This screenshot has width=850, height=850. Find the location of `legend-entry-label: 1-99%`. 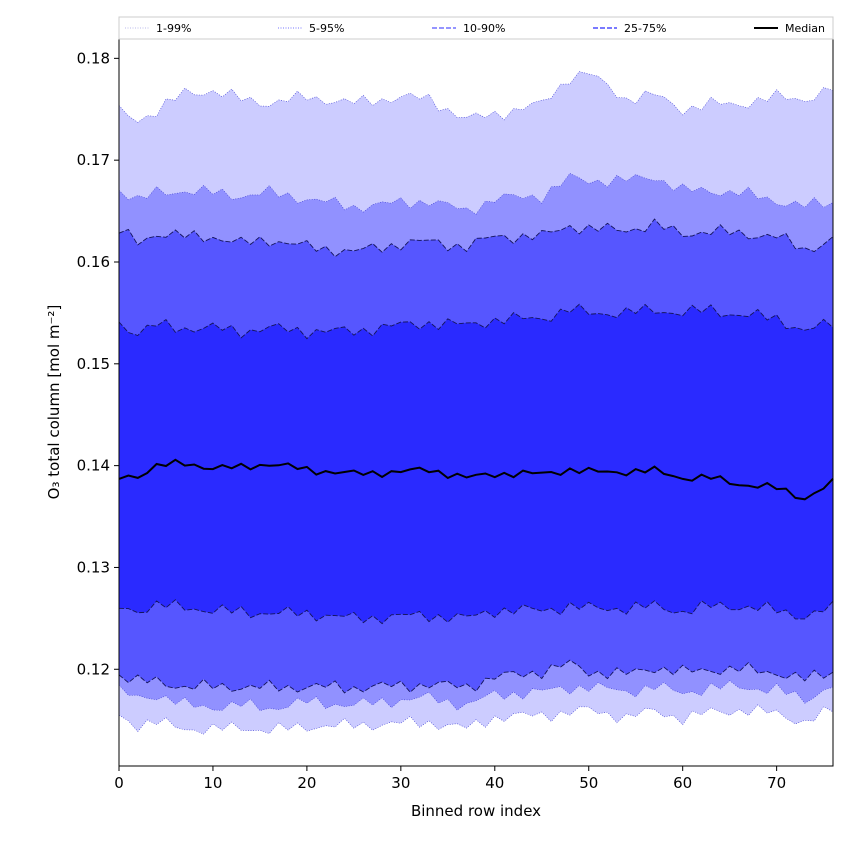

legend-entry-label: 1-99% is located at coordinates (173, 28).